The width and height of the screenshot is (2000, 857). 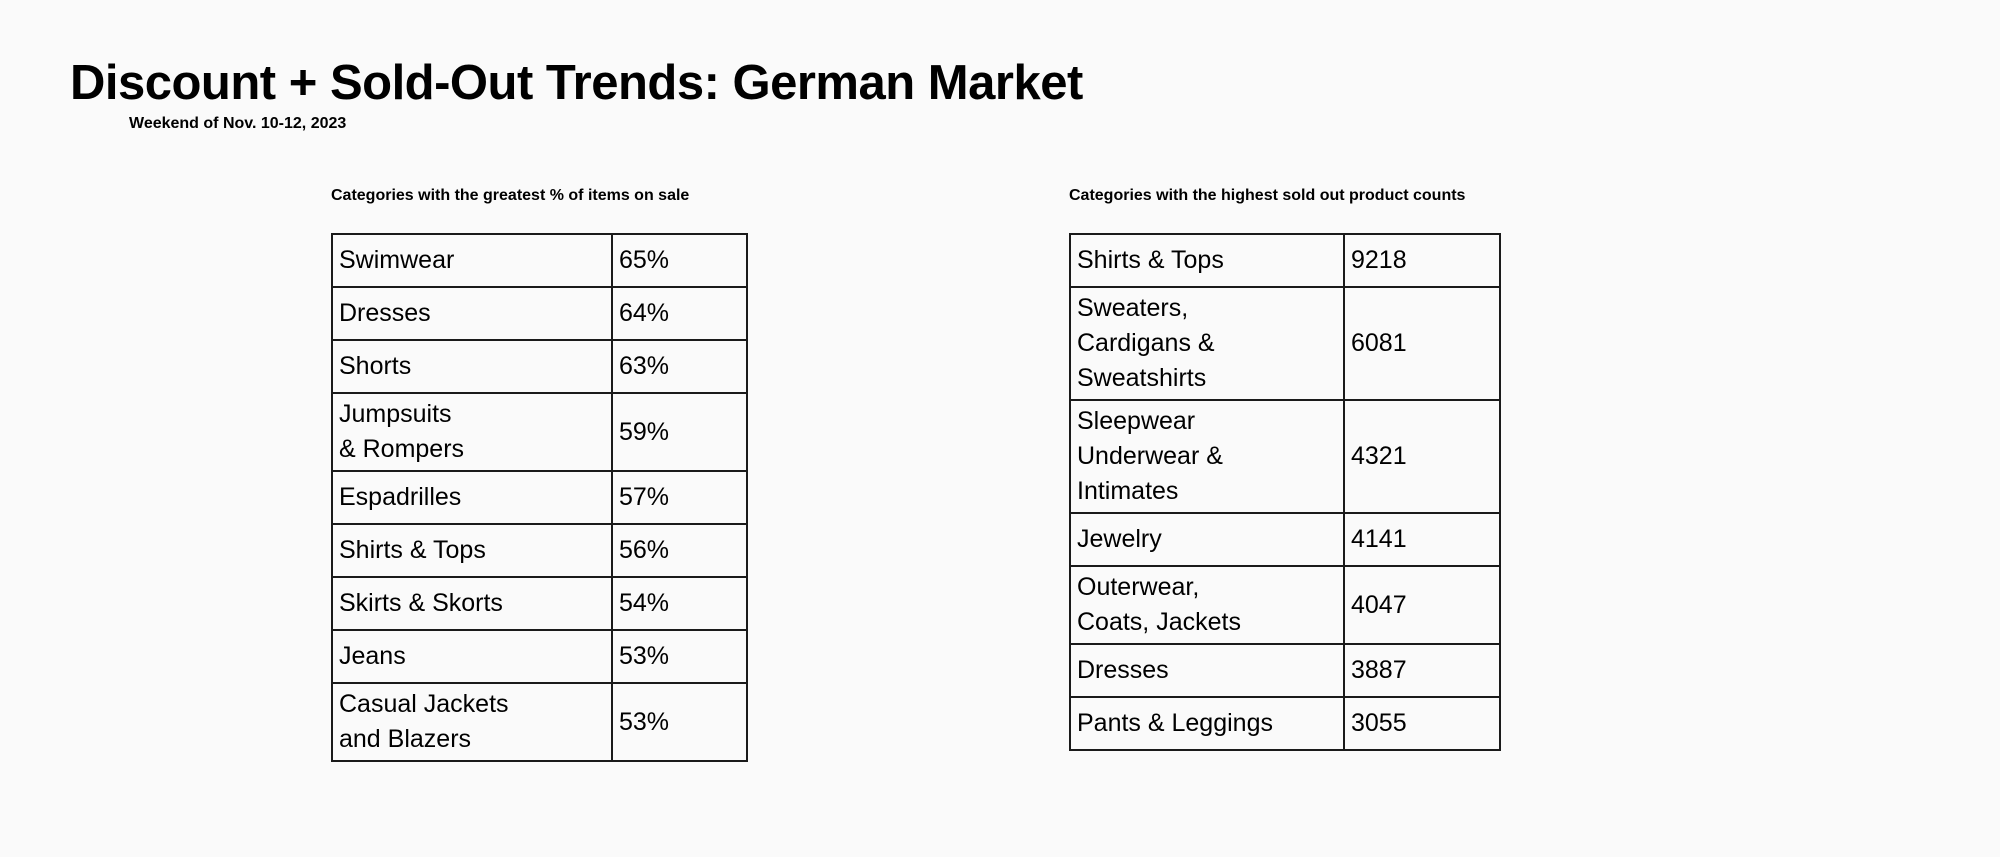 I want to click on table-row: Dresses 64%, so click(x=539, y=313).